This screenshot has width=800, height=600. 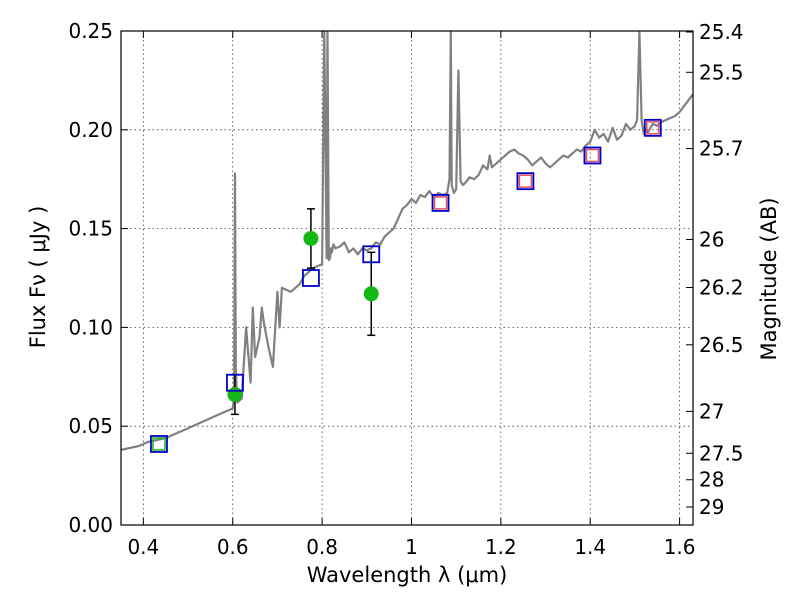 What do you see at coordinates (38, 277) in the screenshot?
I see `y-axis-title: Flux Fν ( μJy )` at bounding box center [38, 277].